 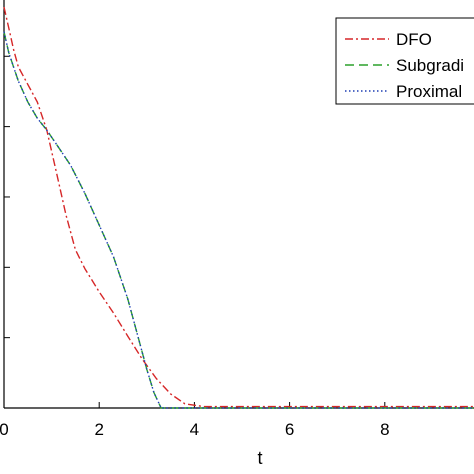 I want to click on legend-label-proximal: Proximal, so click(x=429, y=91).